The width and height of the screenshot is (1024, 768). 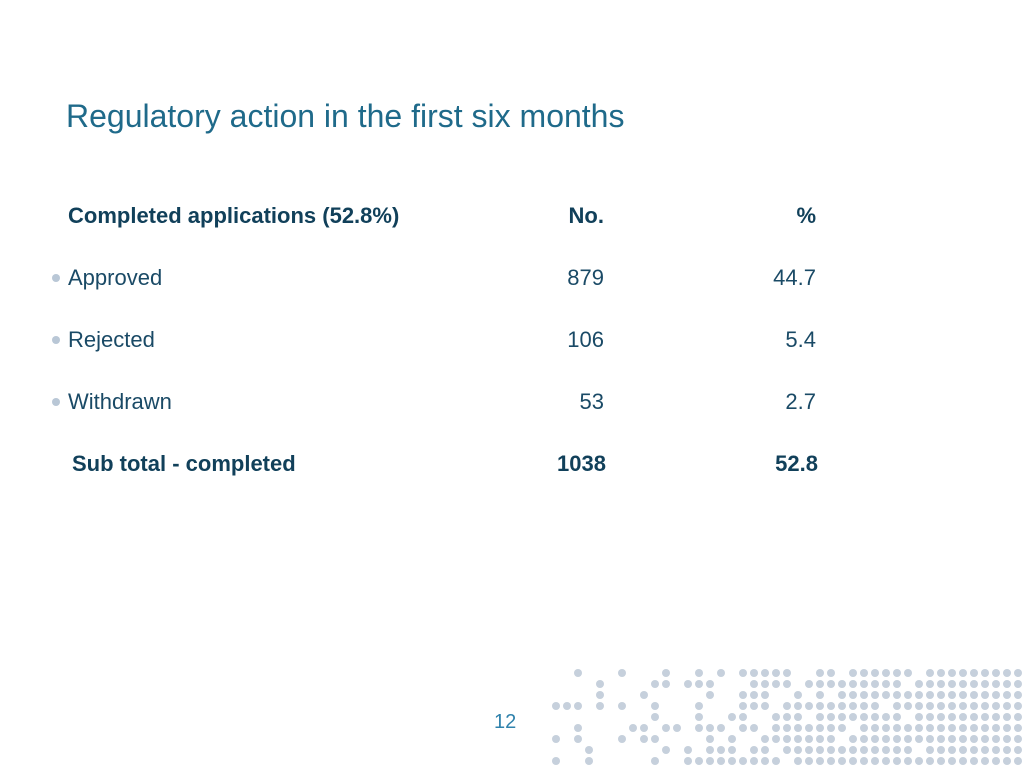 What do you see at coordinates (581, 463) in the screenshot?
I see `subtotal-no: 1038` at bounding box center [581, 463].